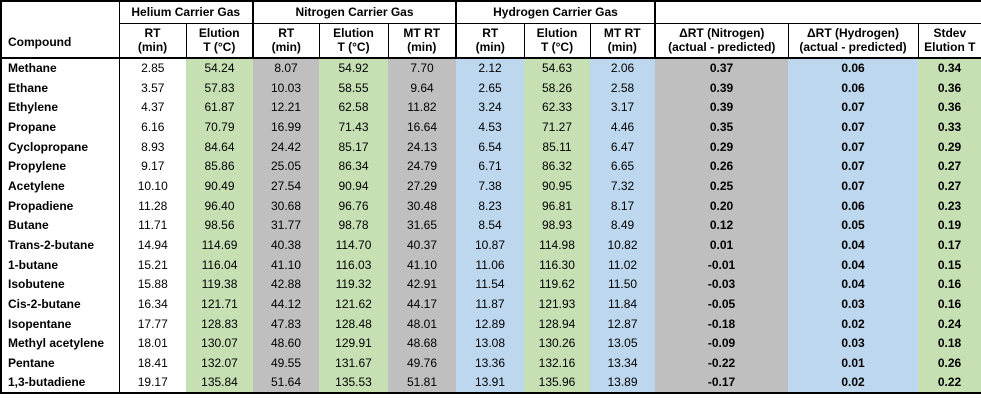  Describe the element at coordinates (422, 87) in the screenshot. I see `cell-n2_mt_rt: 9.64` at that location.